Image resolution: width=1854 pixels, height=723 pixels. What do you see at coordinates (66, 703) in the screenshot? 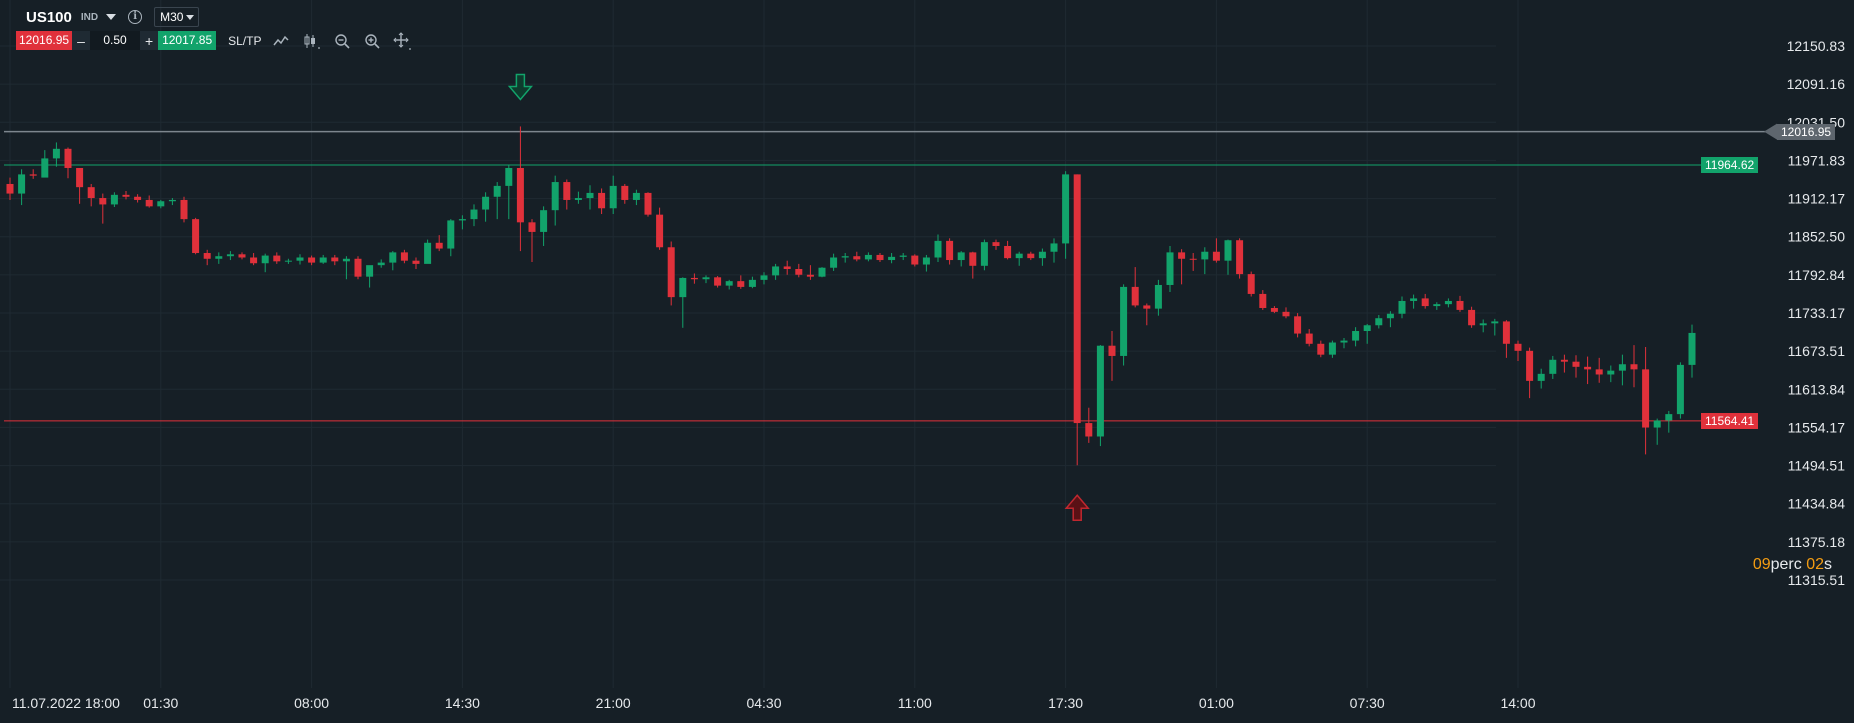
I see `time-axis-label: 11.07.2022 18:00` at bounding box center [66, 703].